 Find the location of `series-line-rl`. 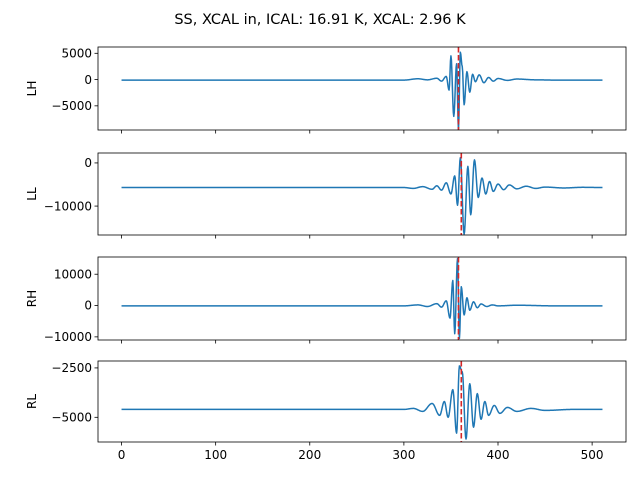

series-line-rl is located at coordinates (362, 402).